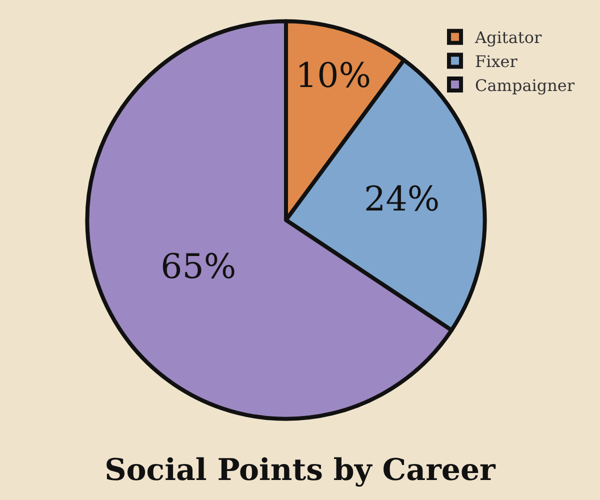  What do you see at coordinates (525, 85) in the screenshot?
I see `legend-label: Campaigner` at bounding box center [525, 85].